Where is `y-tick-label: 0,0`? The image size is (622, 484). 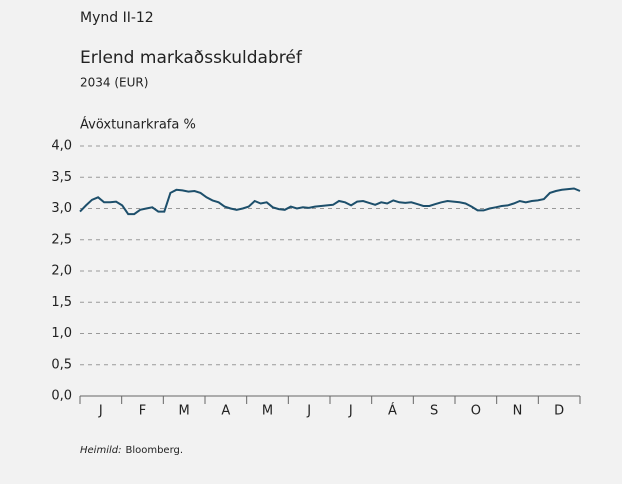
y-tick-label: 0,0 is located at coordinates (61, 396).